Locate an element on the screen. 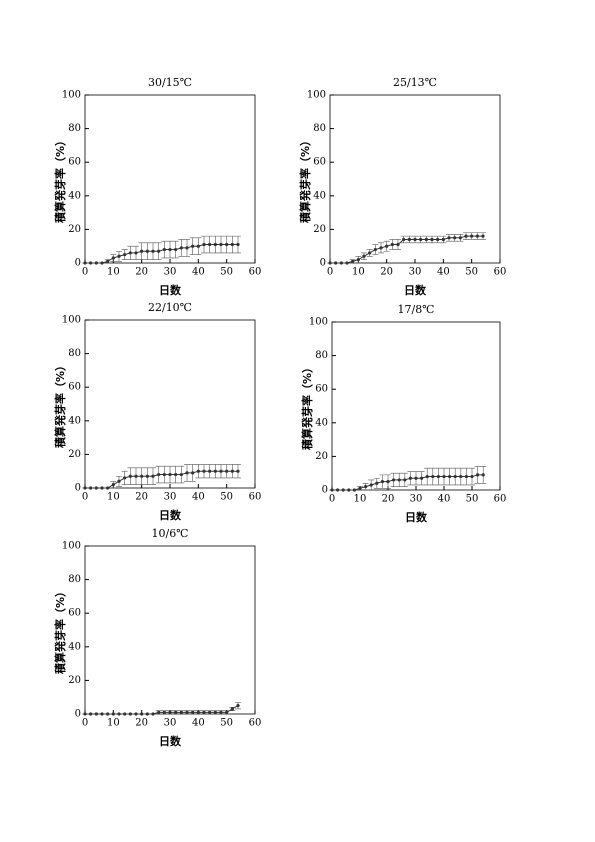 Image resolution: width=595 pixels, height=842 pixels. y-tick-label: 80 is located at coordinates (321, 355).